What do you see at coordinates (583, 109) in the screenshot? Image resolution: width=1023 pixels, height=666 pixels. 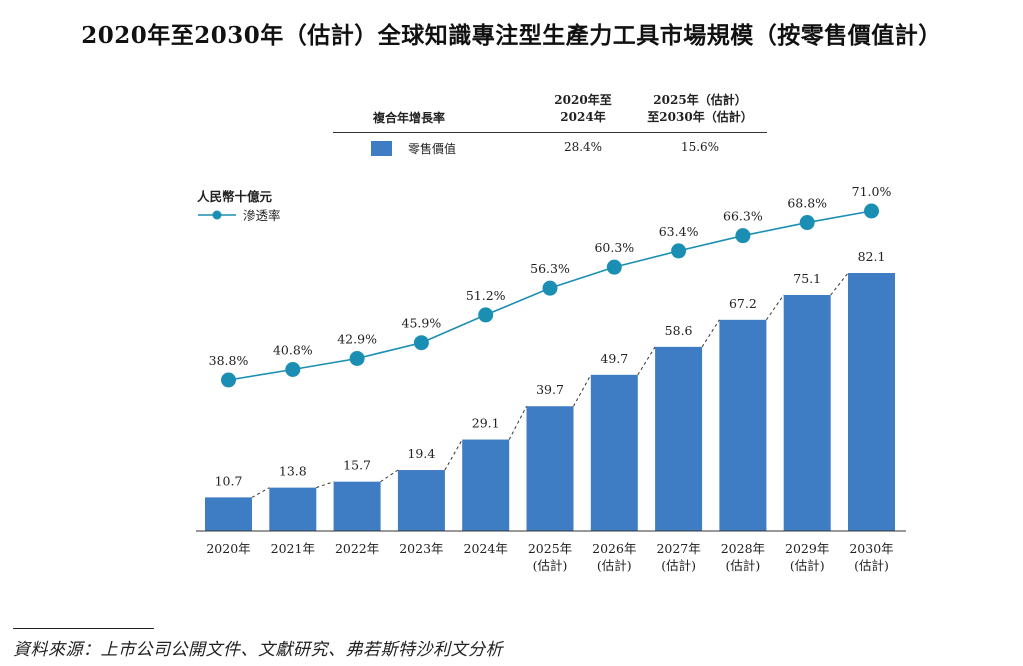 I see `cagr-col1-header: 2020年至 2024年` at bounding box center [583, 109].